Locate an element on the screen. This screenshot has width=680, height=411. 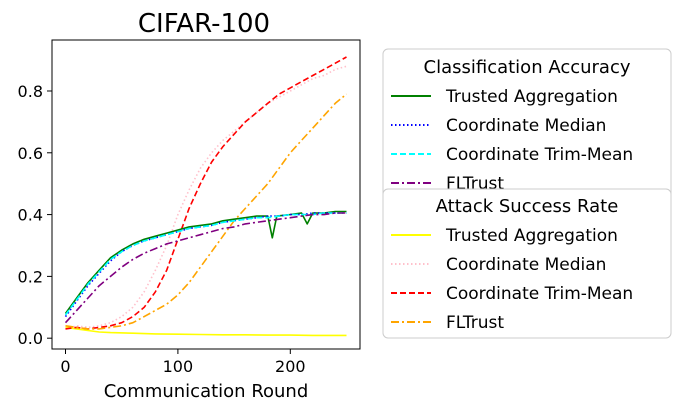
chart-title: CIFAR-100 is located at coordinates (204, 24).